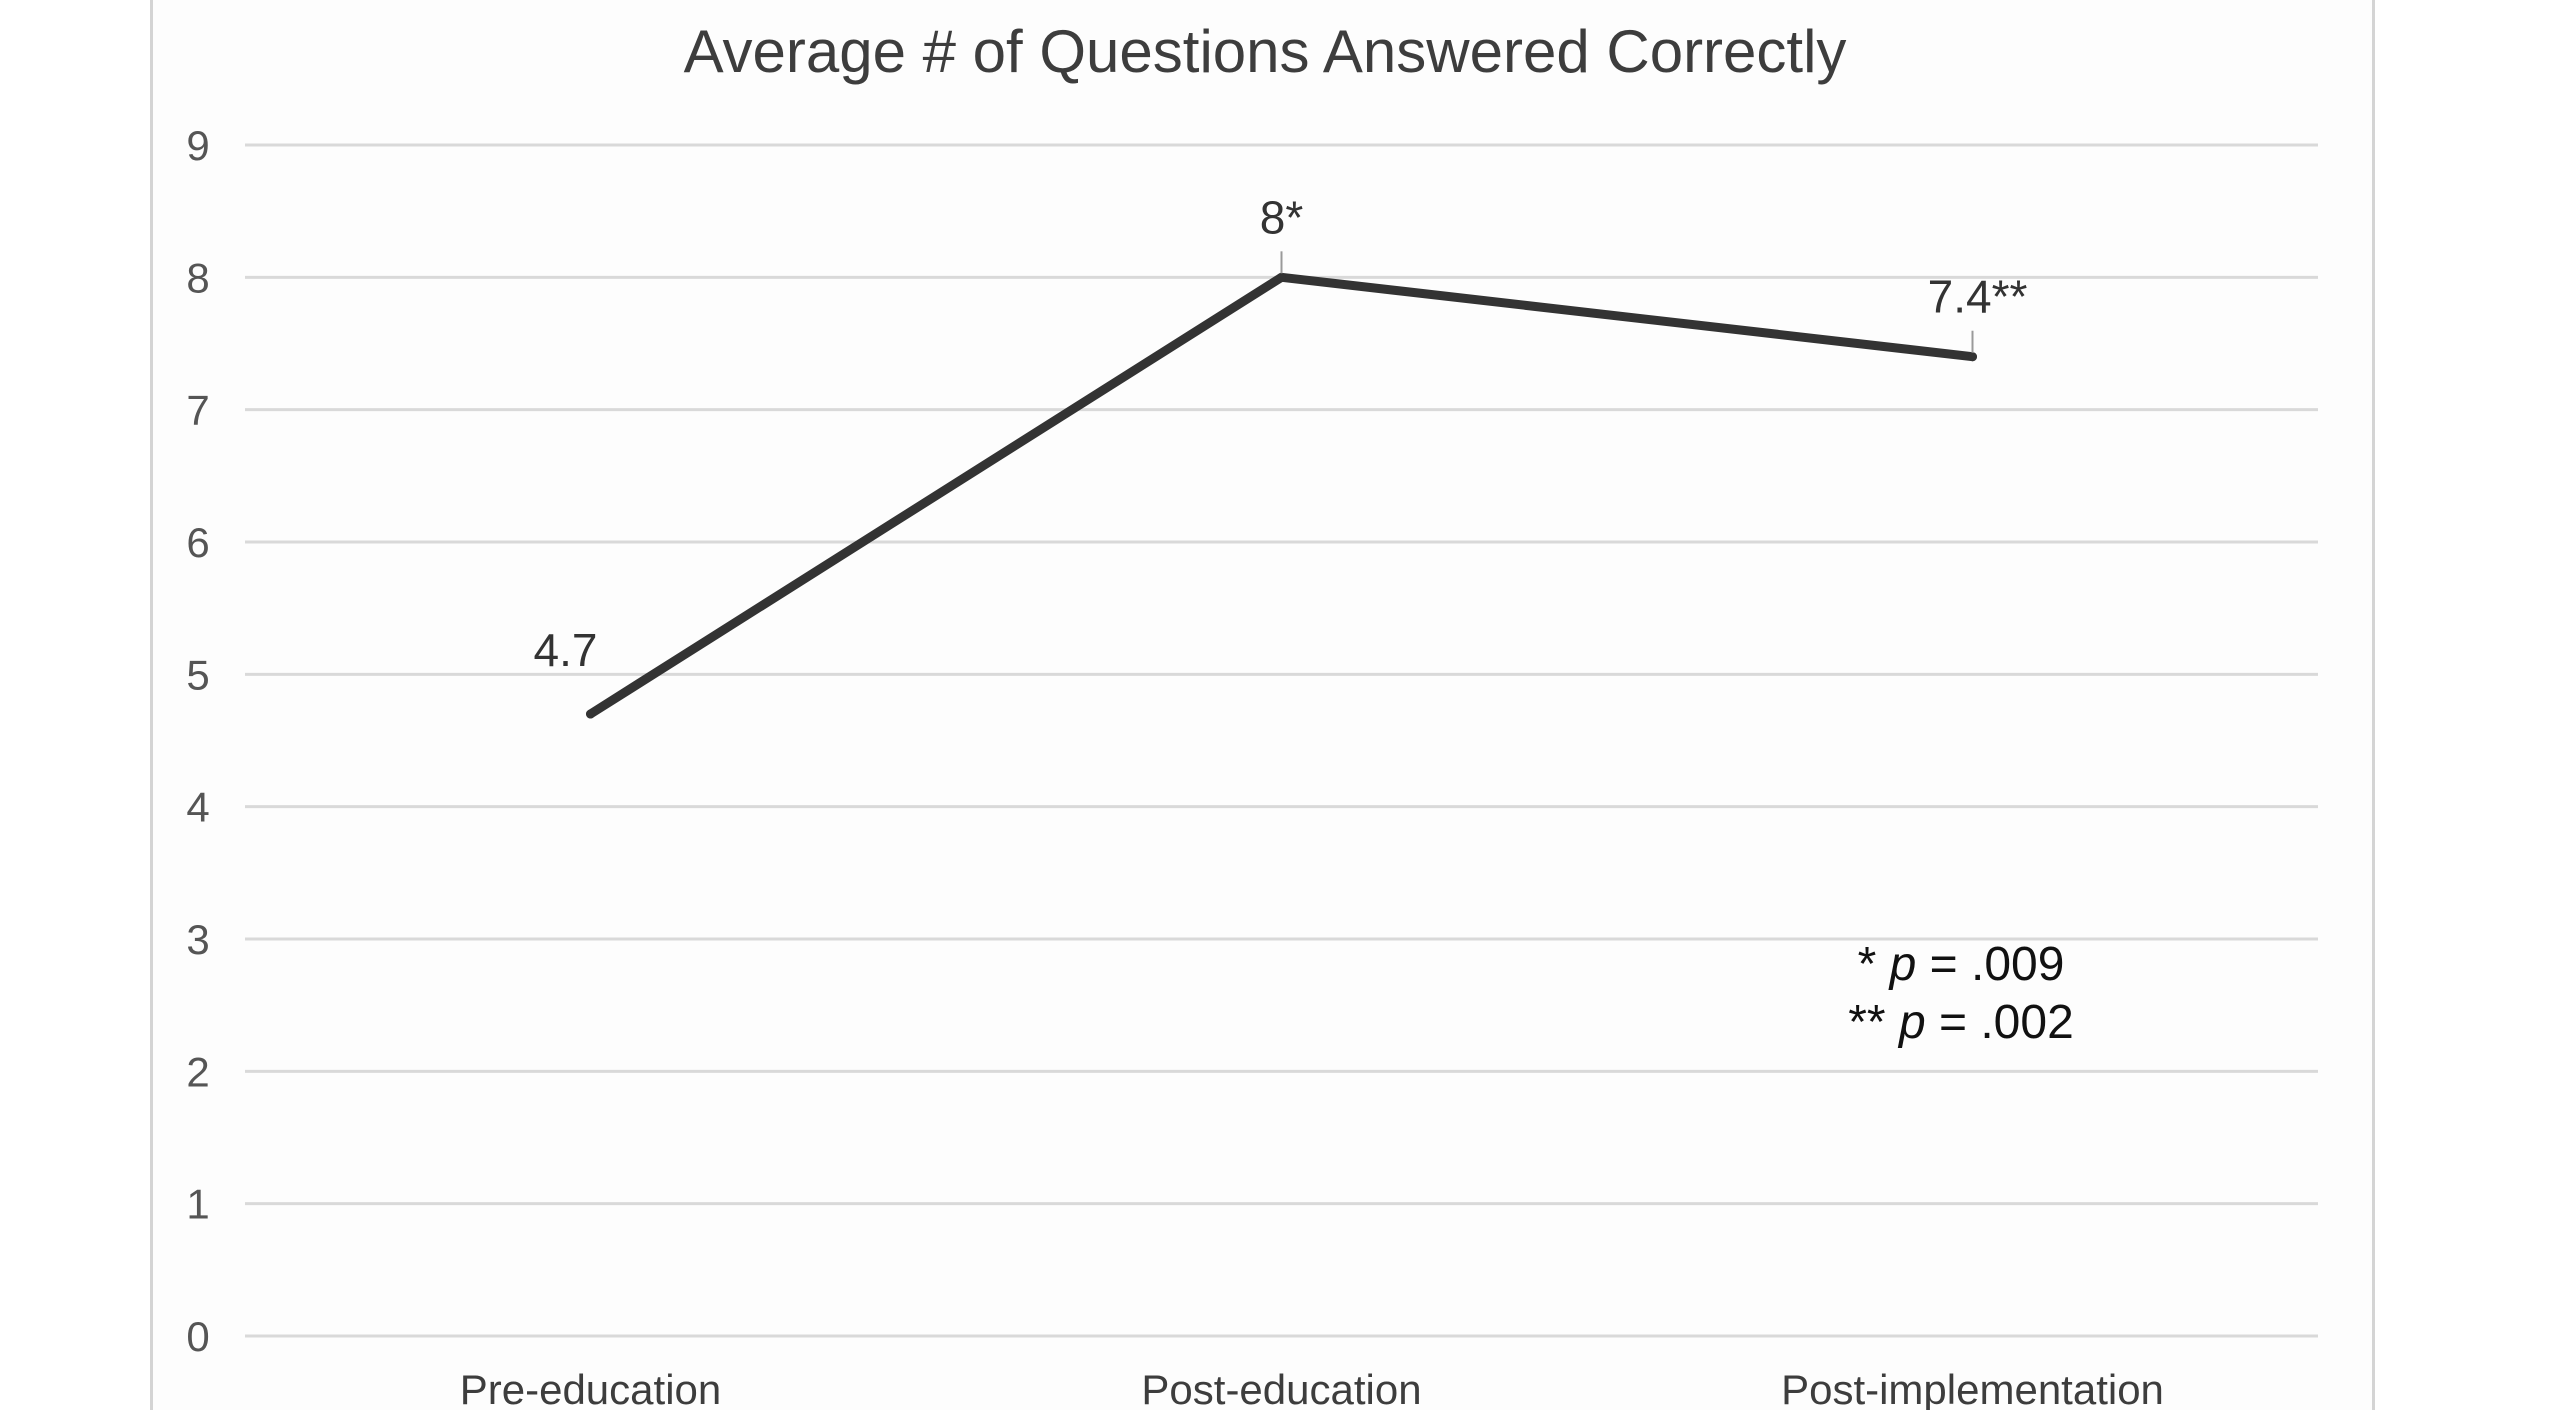 The height and width of the screenshot is (1410, 2560). What do you see at coordinates (197, 542) in the screenshot?
I see `y-tick-label: 6` at bounding box center [197, 542].